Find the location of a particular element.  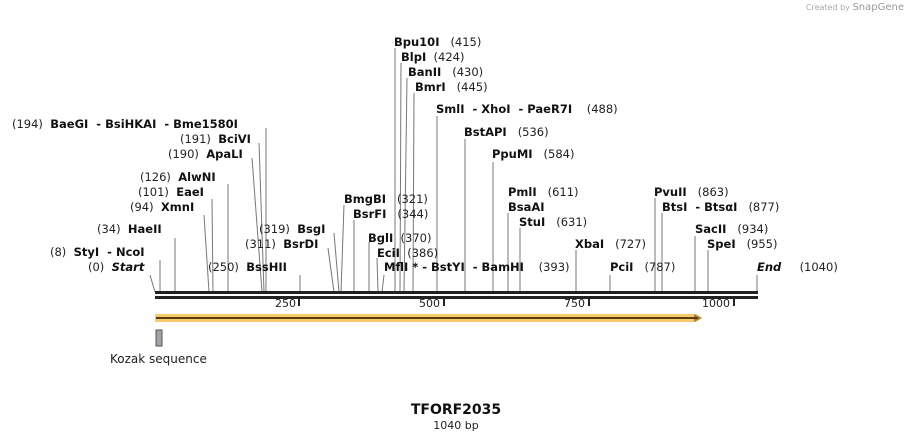

site-baegi-bsihkai-bme1580i: (194) BaeGI - BsiHKAI - Bme1580I is located at coordinates (125, 124).